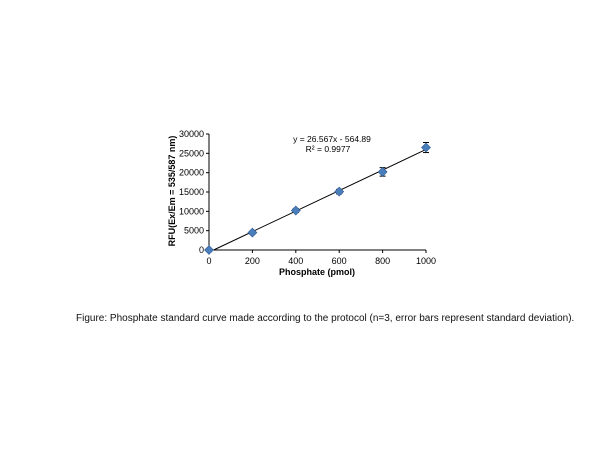 The height and width of the screenshot is (454, 605). I want to click on x-tick-label: 1000, so click(426, 261).